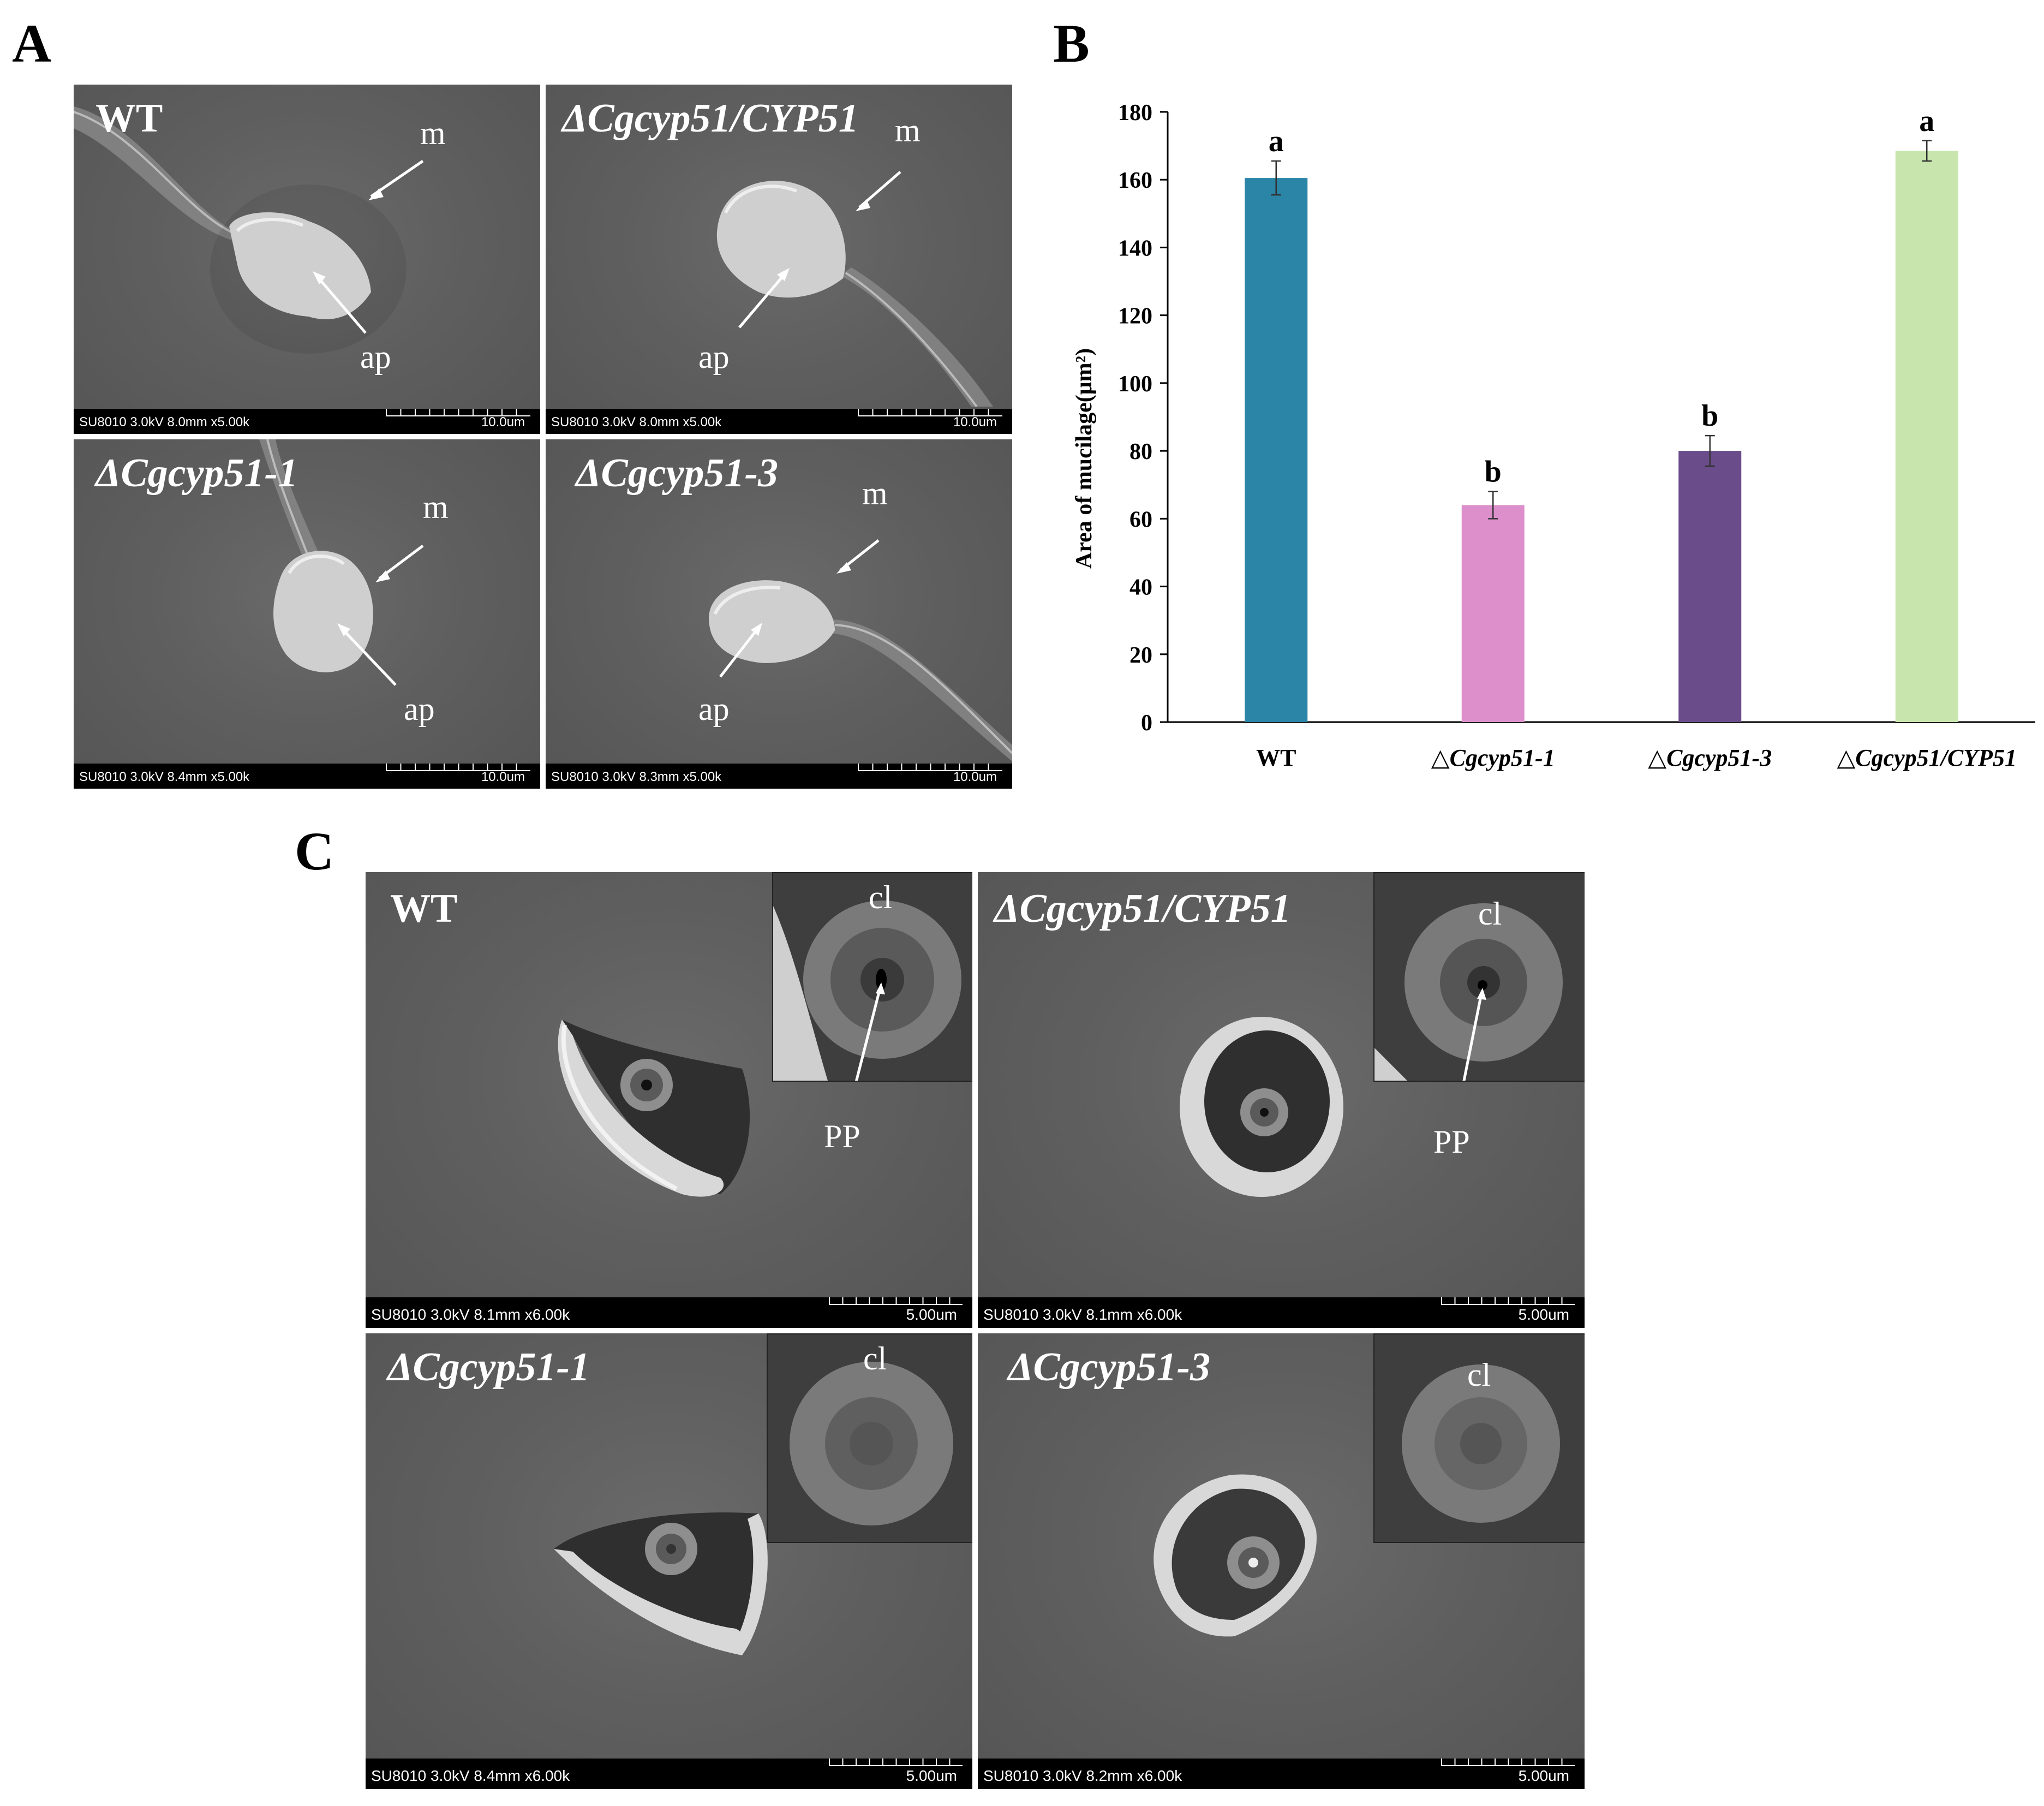 The width and height of the screenshot is (2044, 1806). Describe the element at coordinates (307, 776) in the screenshot. I see `sem-info-bar: SU8010 3.0kV 8.4mm x5.00k 10.0um` at that location.